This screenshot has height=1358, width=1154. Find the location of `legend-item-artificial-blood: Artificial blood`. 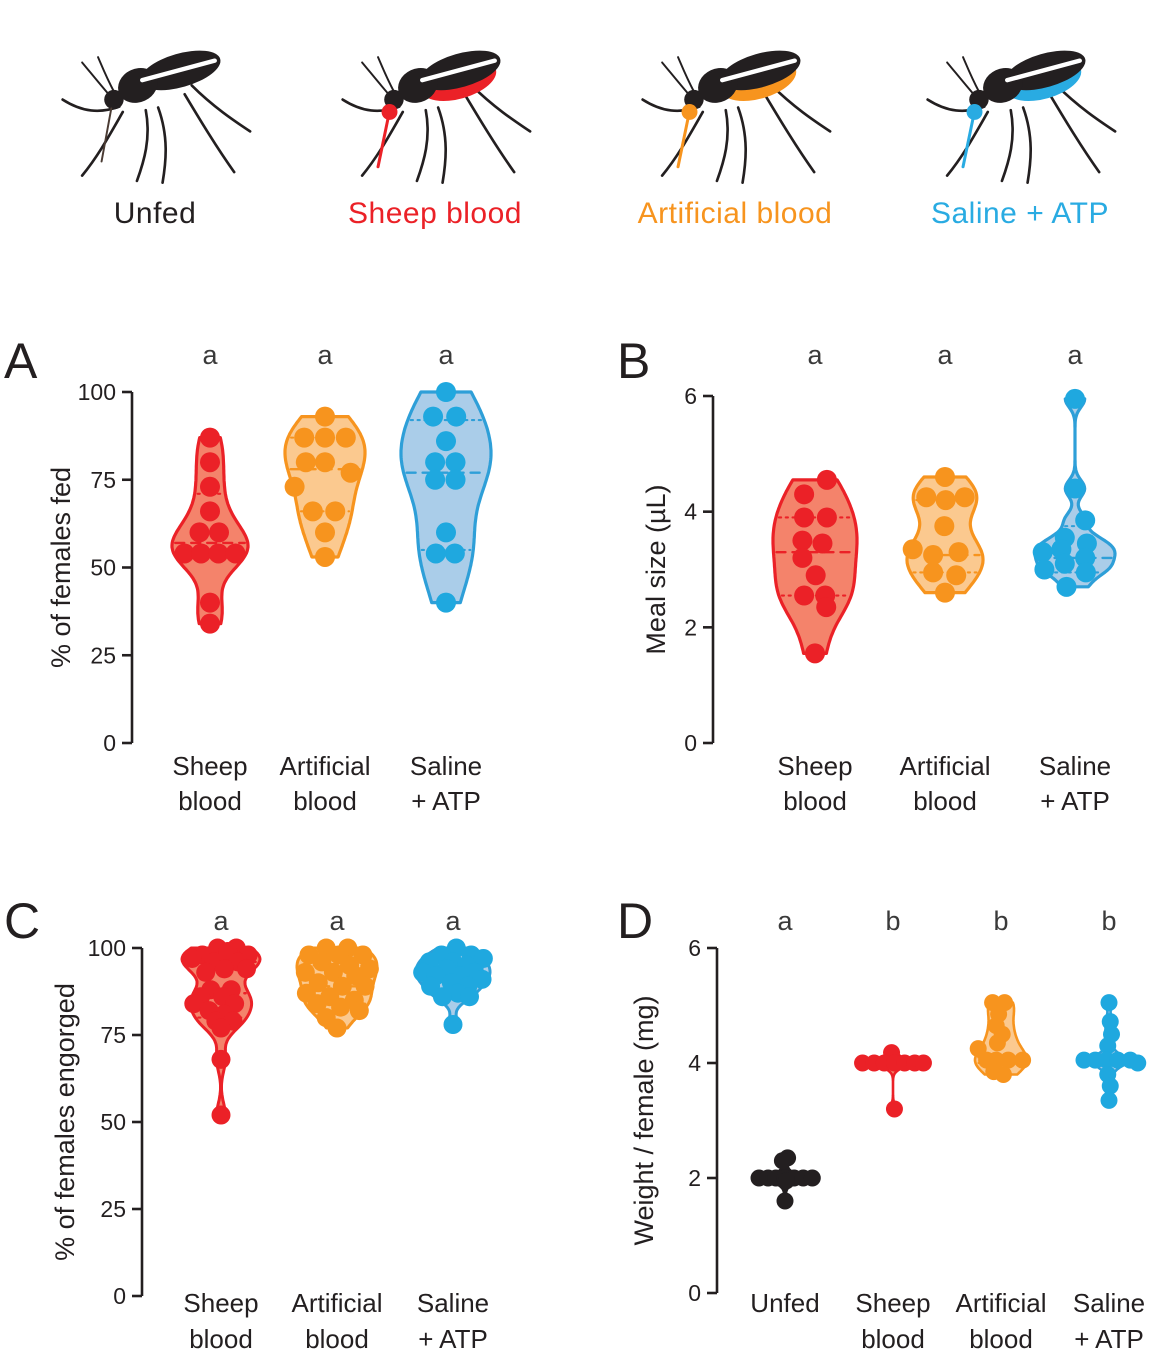

legend-item-artificial-blood: Artificial blood is located at coordinates (735, 125).